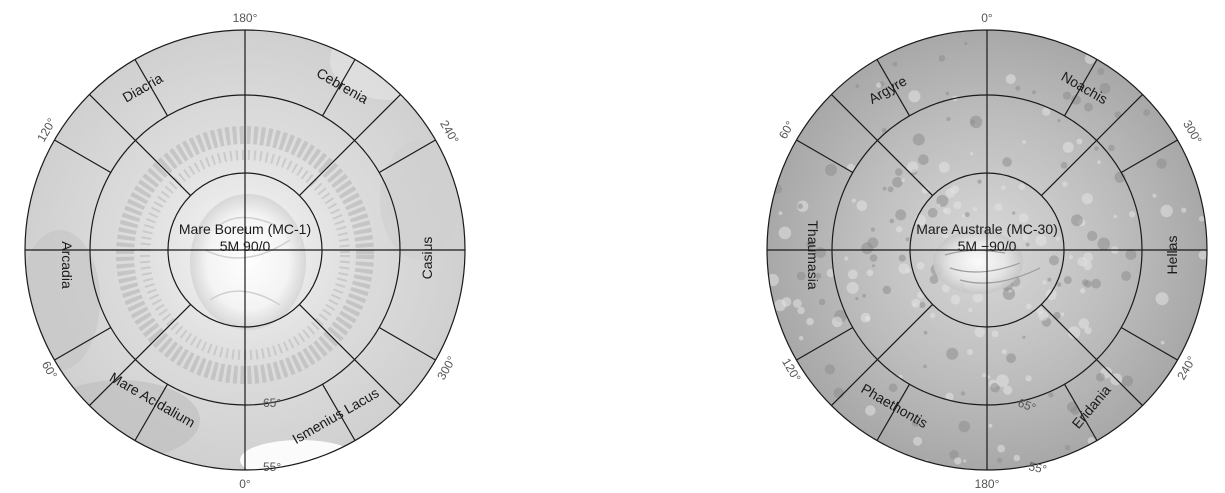 This screenshot has height=493, width=1225. I want to click on south-ice-cap, so click(978, 262).